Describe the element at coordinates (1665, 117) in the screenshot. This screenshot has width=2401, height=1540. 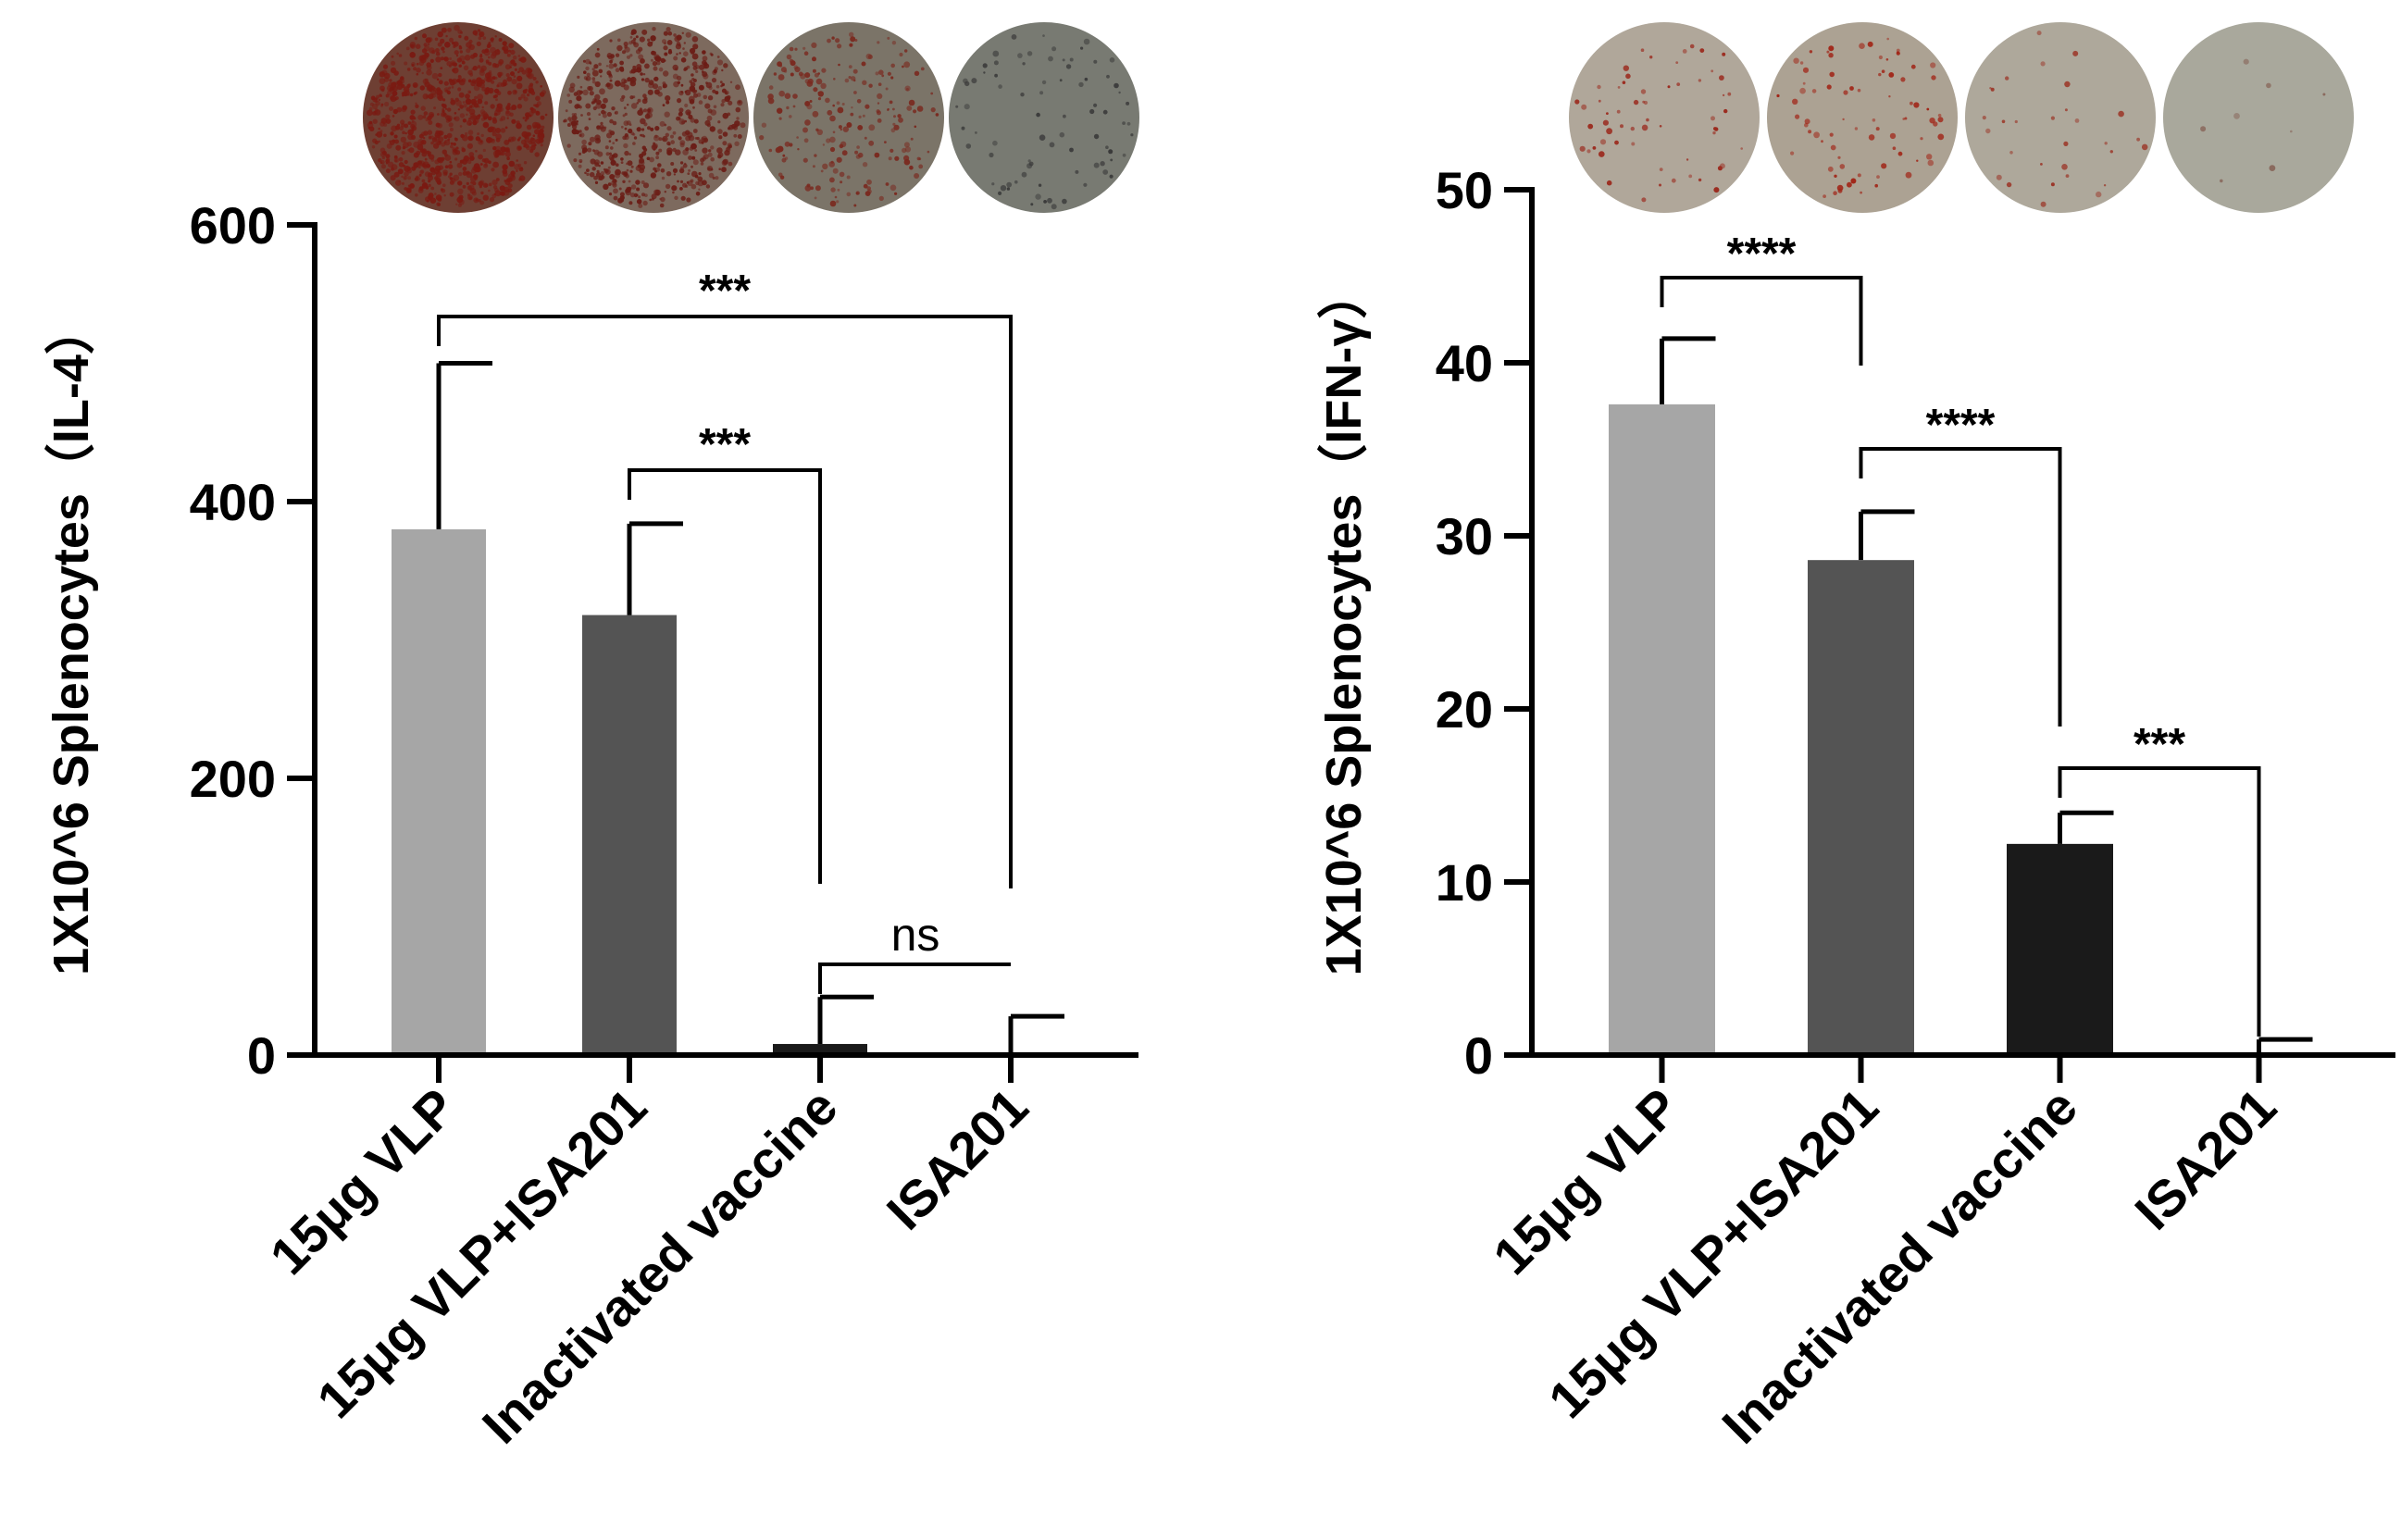
I see `well-disc` at that location.